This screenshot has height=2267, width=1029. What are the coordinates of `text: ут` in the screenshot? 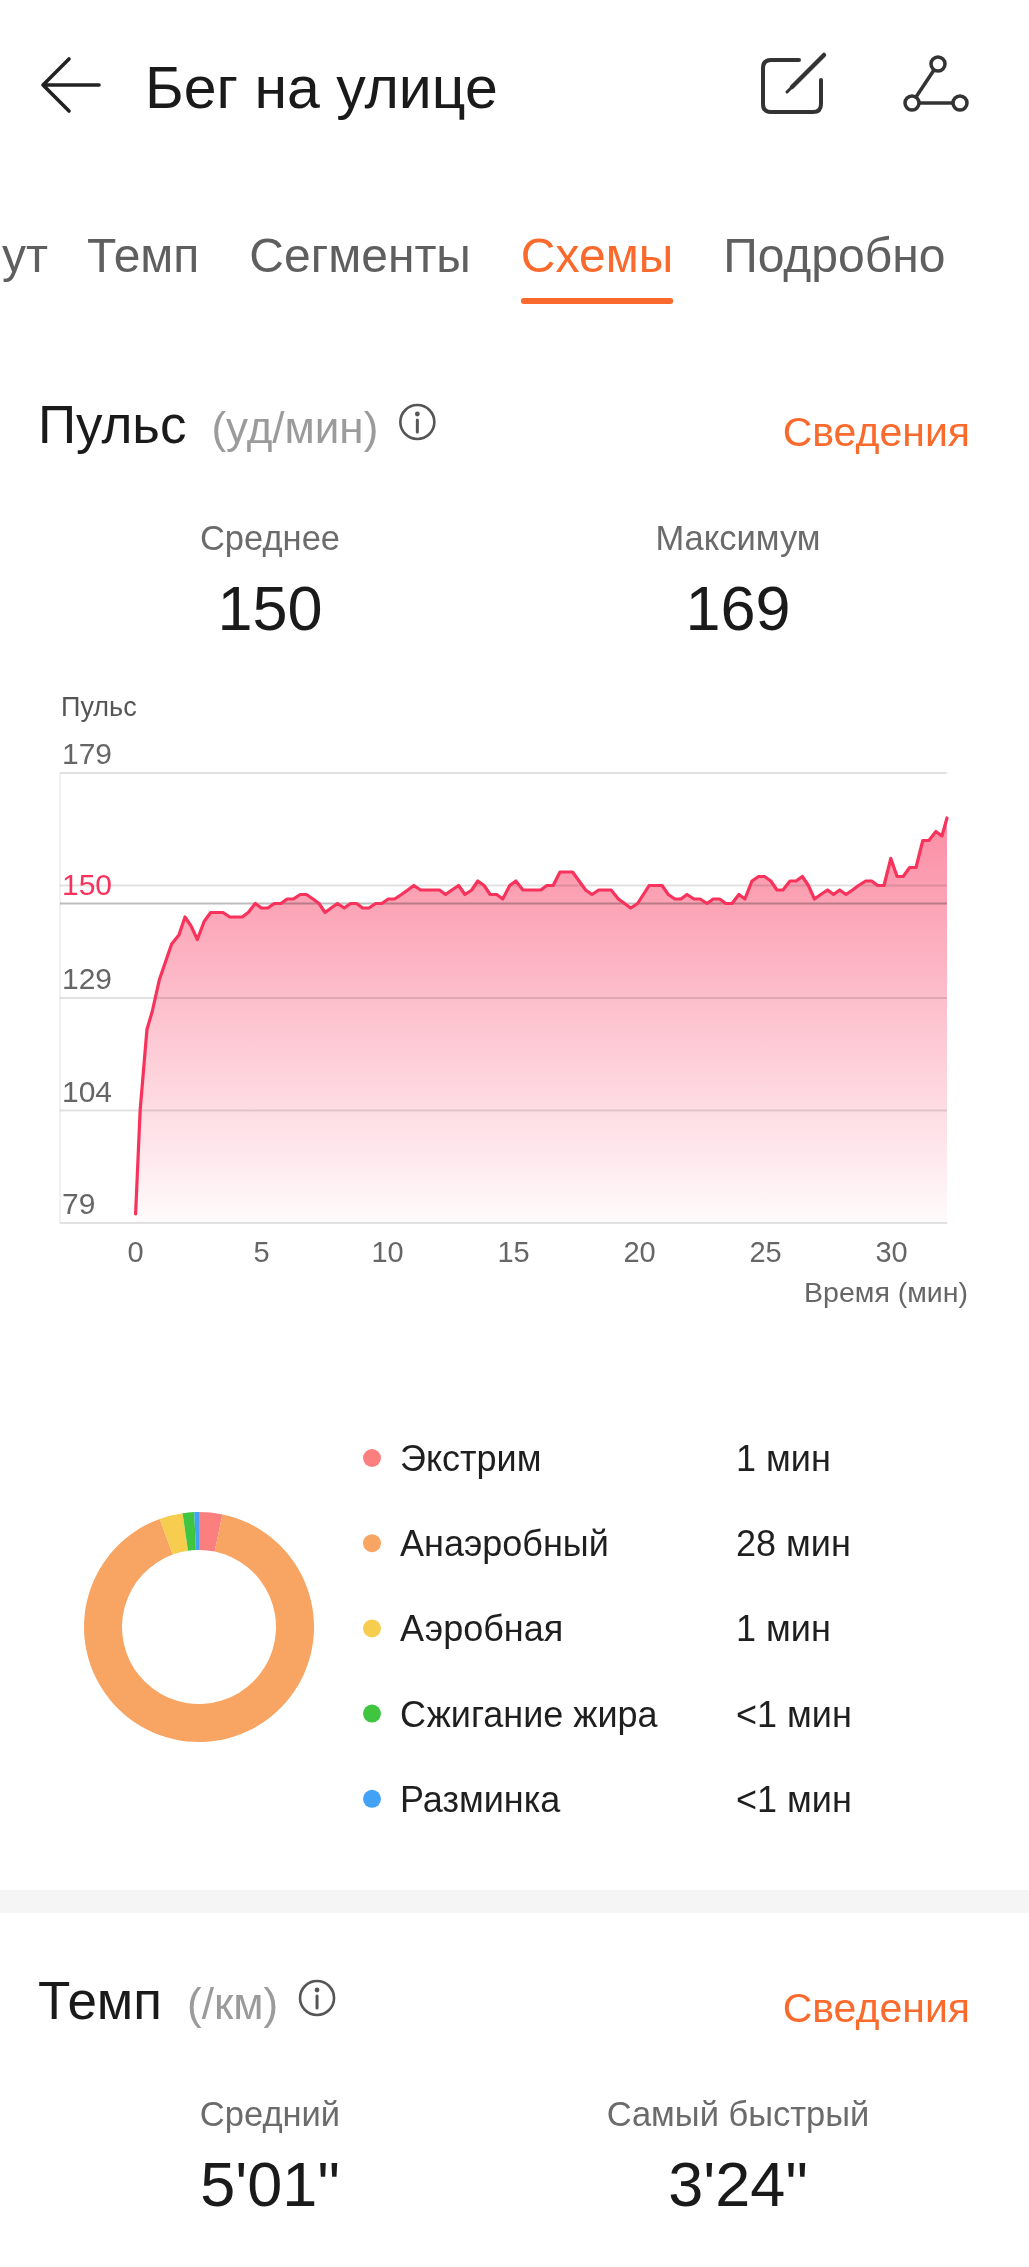 It's located at (25, 255).